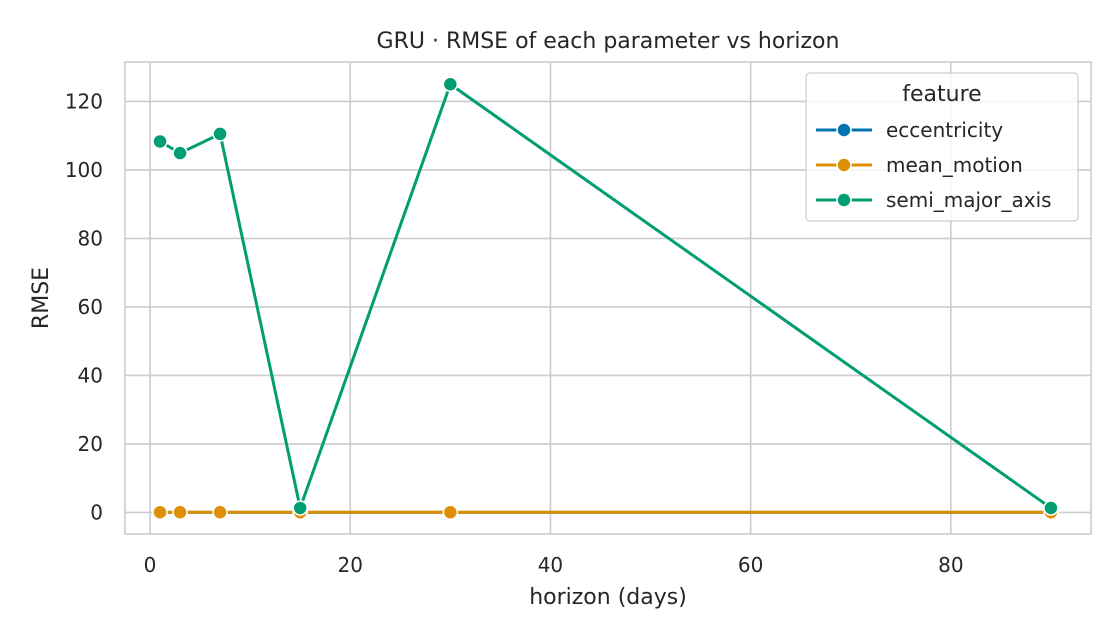  Describe the element at coordinates (350, 565) in the screenshot. I see `x-tick-label: 20` at that location.